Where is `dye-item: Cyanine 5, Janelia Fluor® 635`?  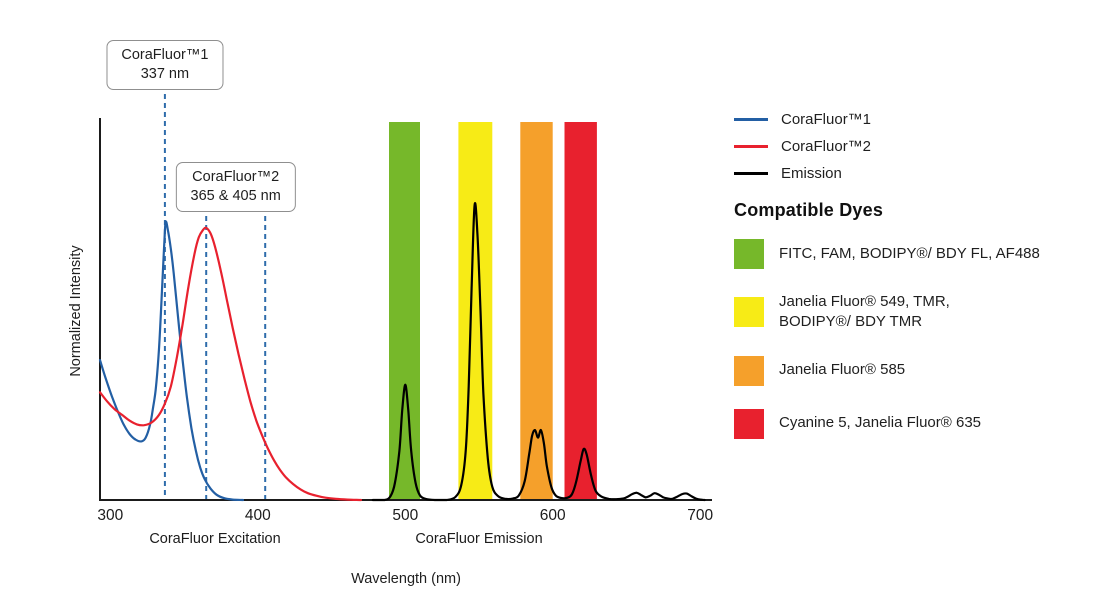
dye-item: Cyanine 5, Janelia Fluor® 635 is located at coordinates (920, 423).